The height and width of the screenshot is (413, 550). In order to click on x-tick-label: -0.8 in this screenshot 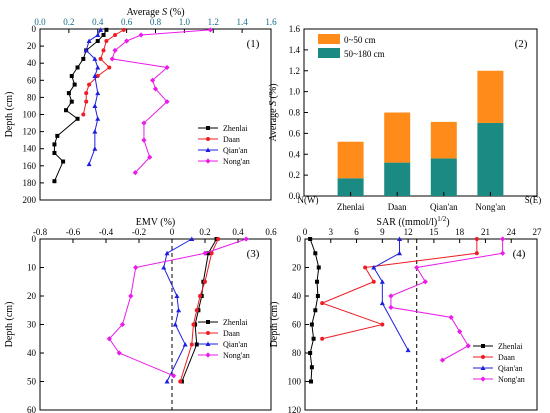, I will do `click(40, 232)`.